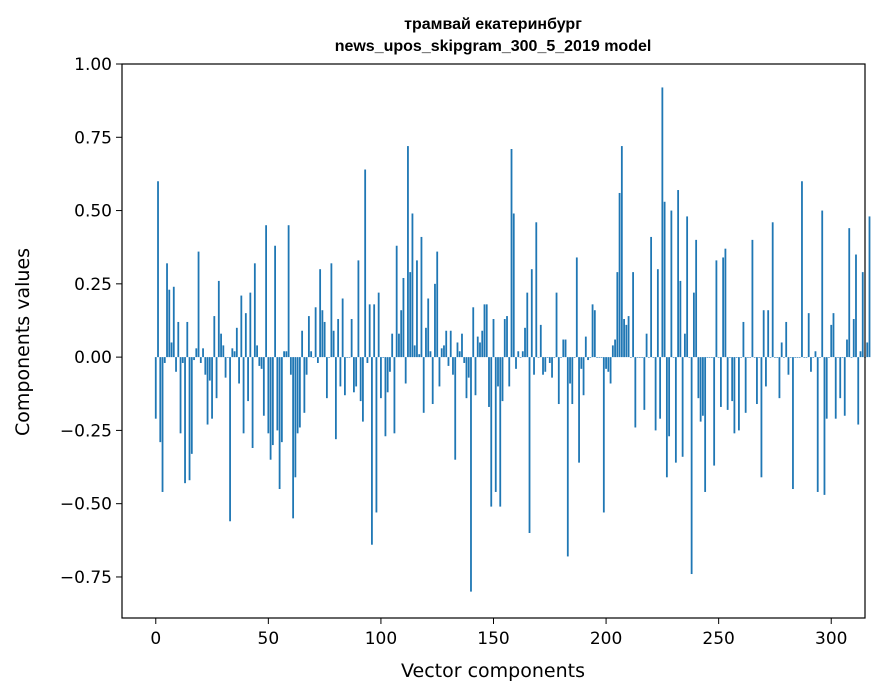 Image resolution: width=880 pixels, height=696 pixels. Describe the element at coordinates (93, 138) in the screenshot. I see `y-tick-label: 0.75` at that location.